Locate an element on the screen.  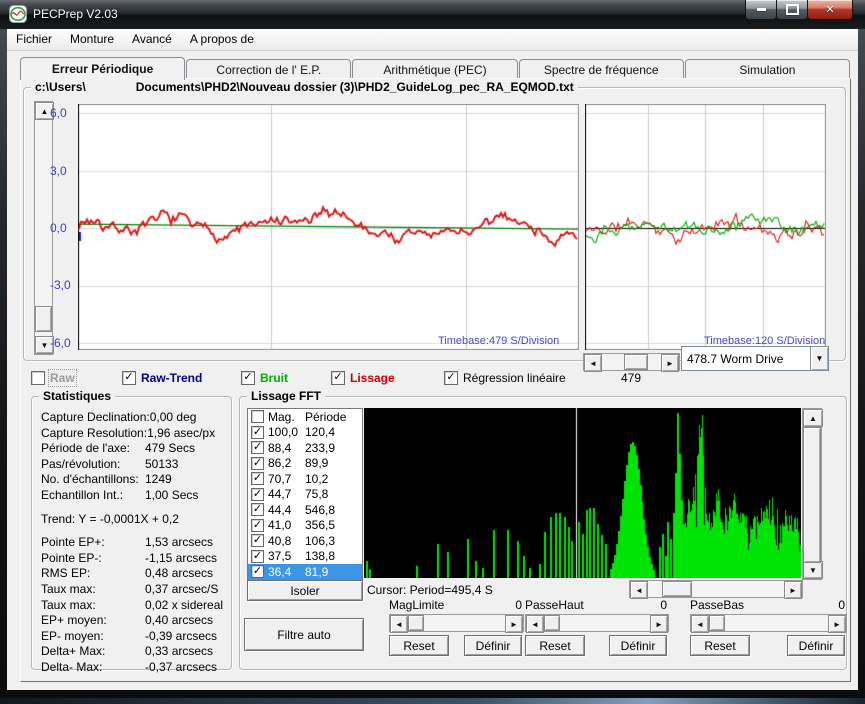
fft-list-row: ✓ 44,4 546,8 is located at coordinates (305, 510).